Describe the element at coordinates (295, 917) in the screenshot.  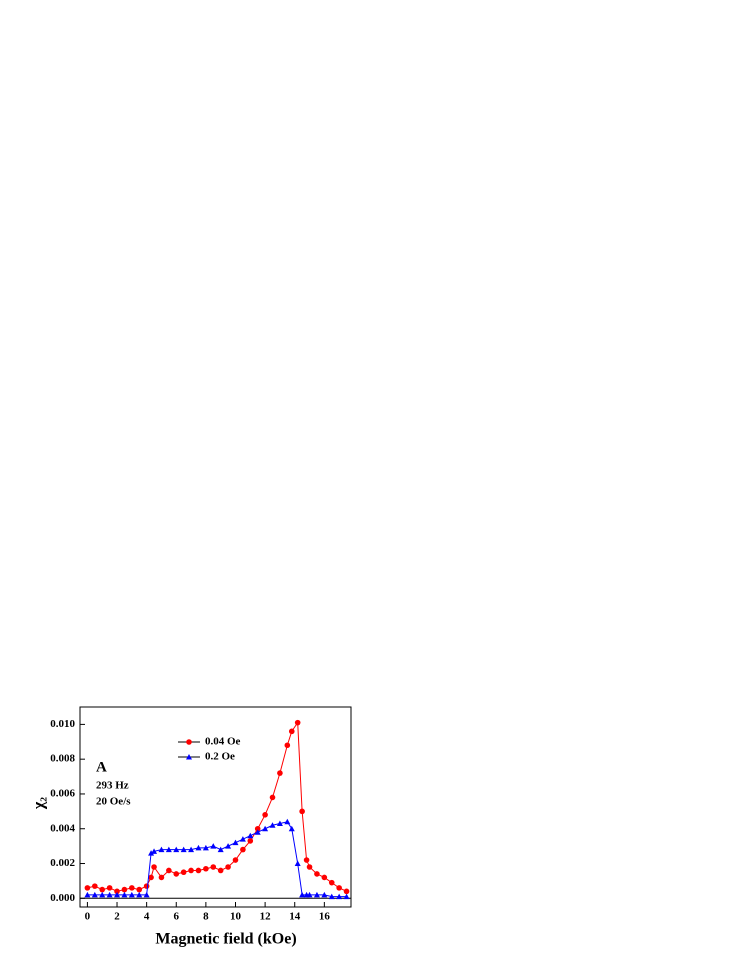
I see `x-tick-label: 14` at that location.